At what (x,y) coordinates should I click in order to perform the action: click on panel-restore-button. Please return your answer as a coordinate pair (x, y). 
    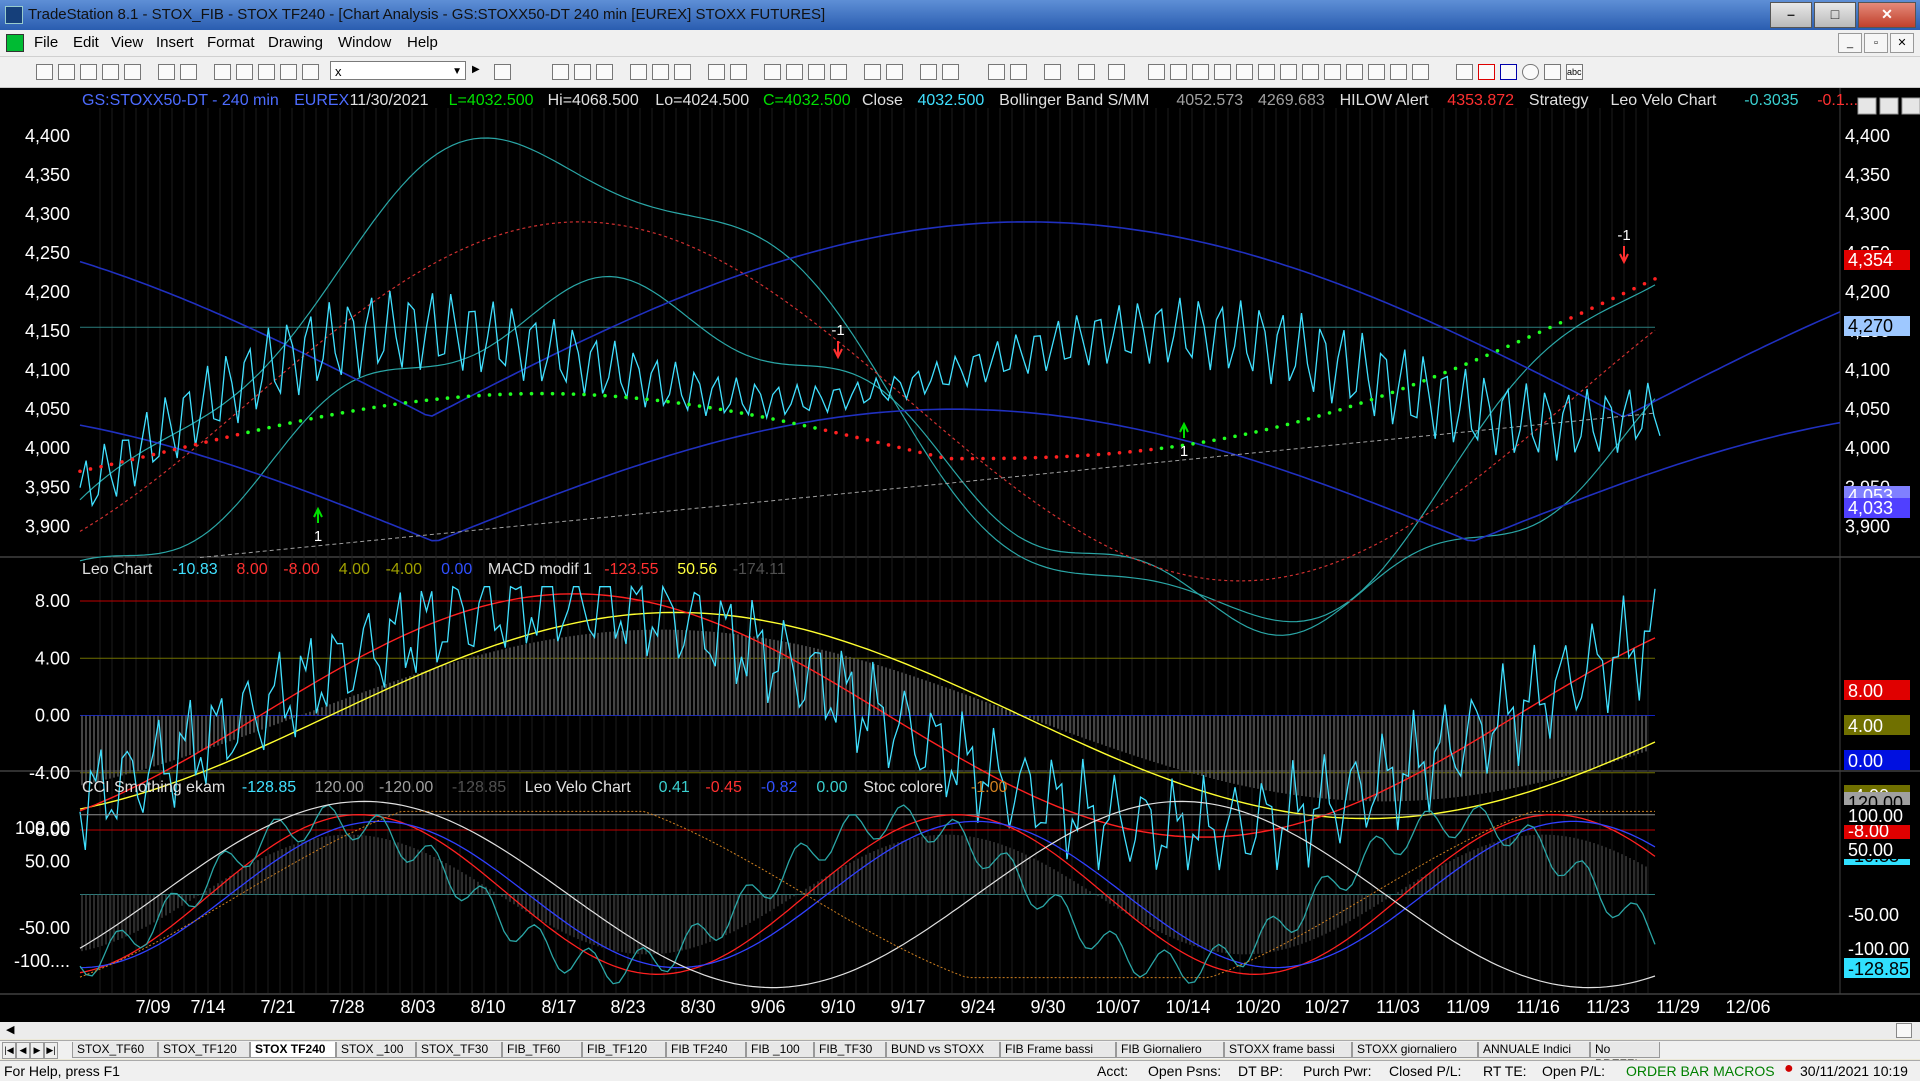
    Looking at the image, I should click on (1889, 106).